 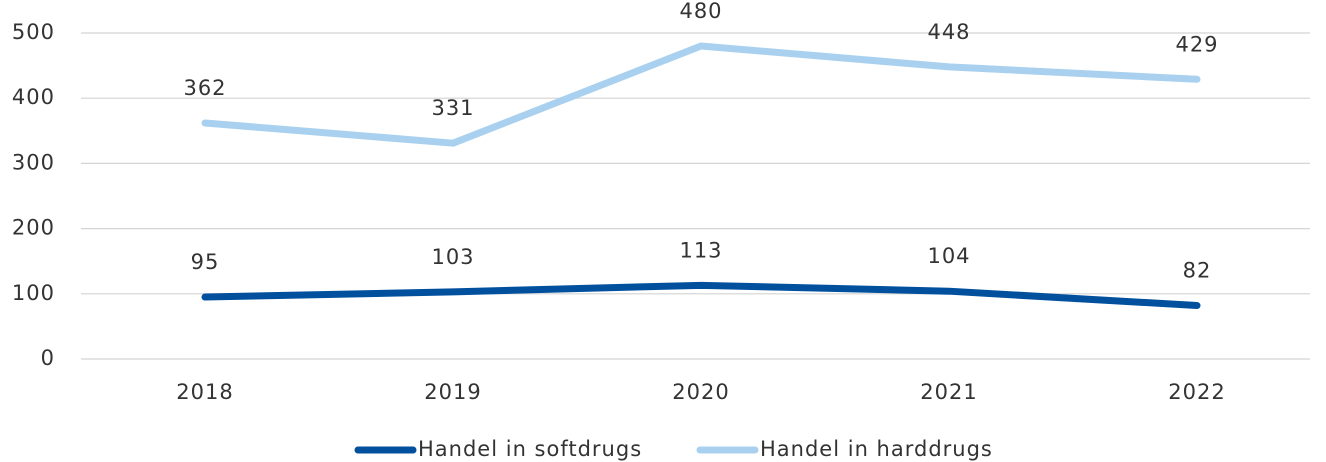 What do you see at coordinates (876, 449) in the screenshot?
I see `legend-label: Handel in harddrugs` at bounding box center [876, 449].